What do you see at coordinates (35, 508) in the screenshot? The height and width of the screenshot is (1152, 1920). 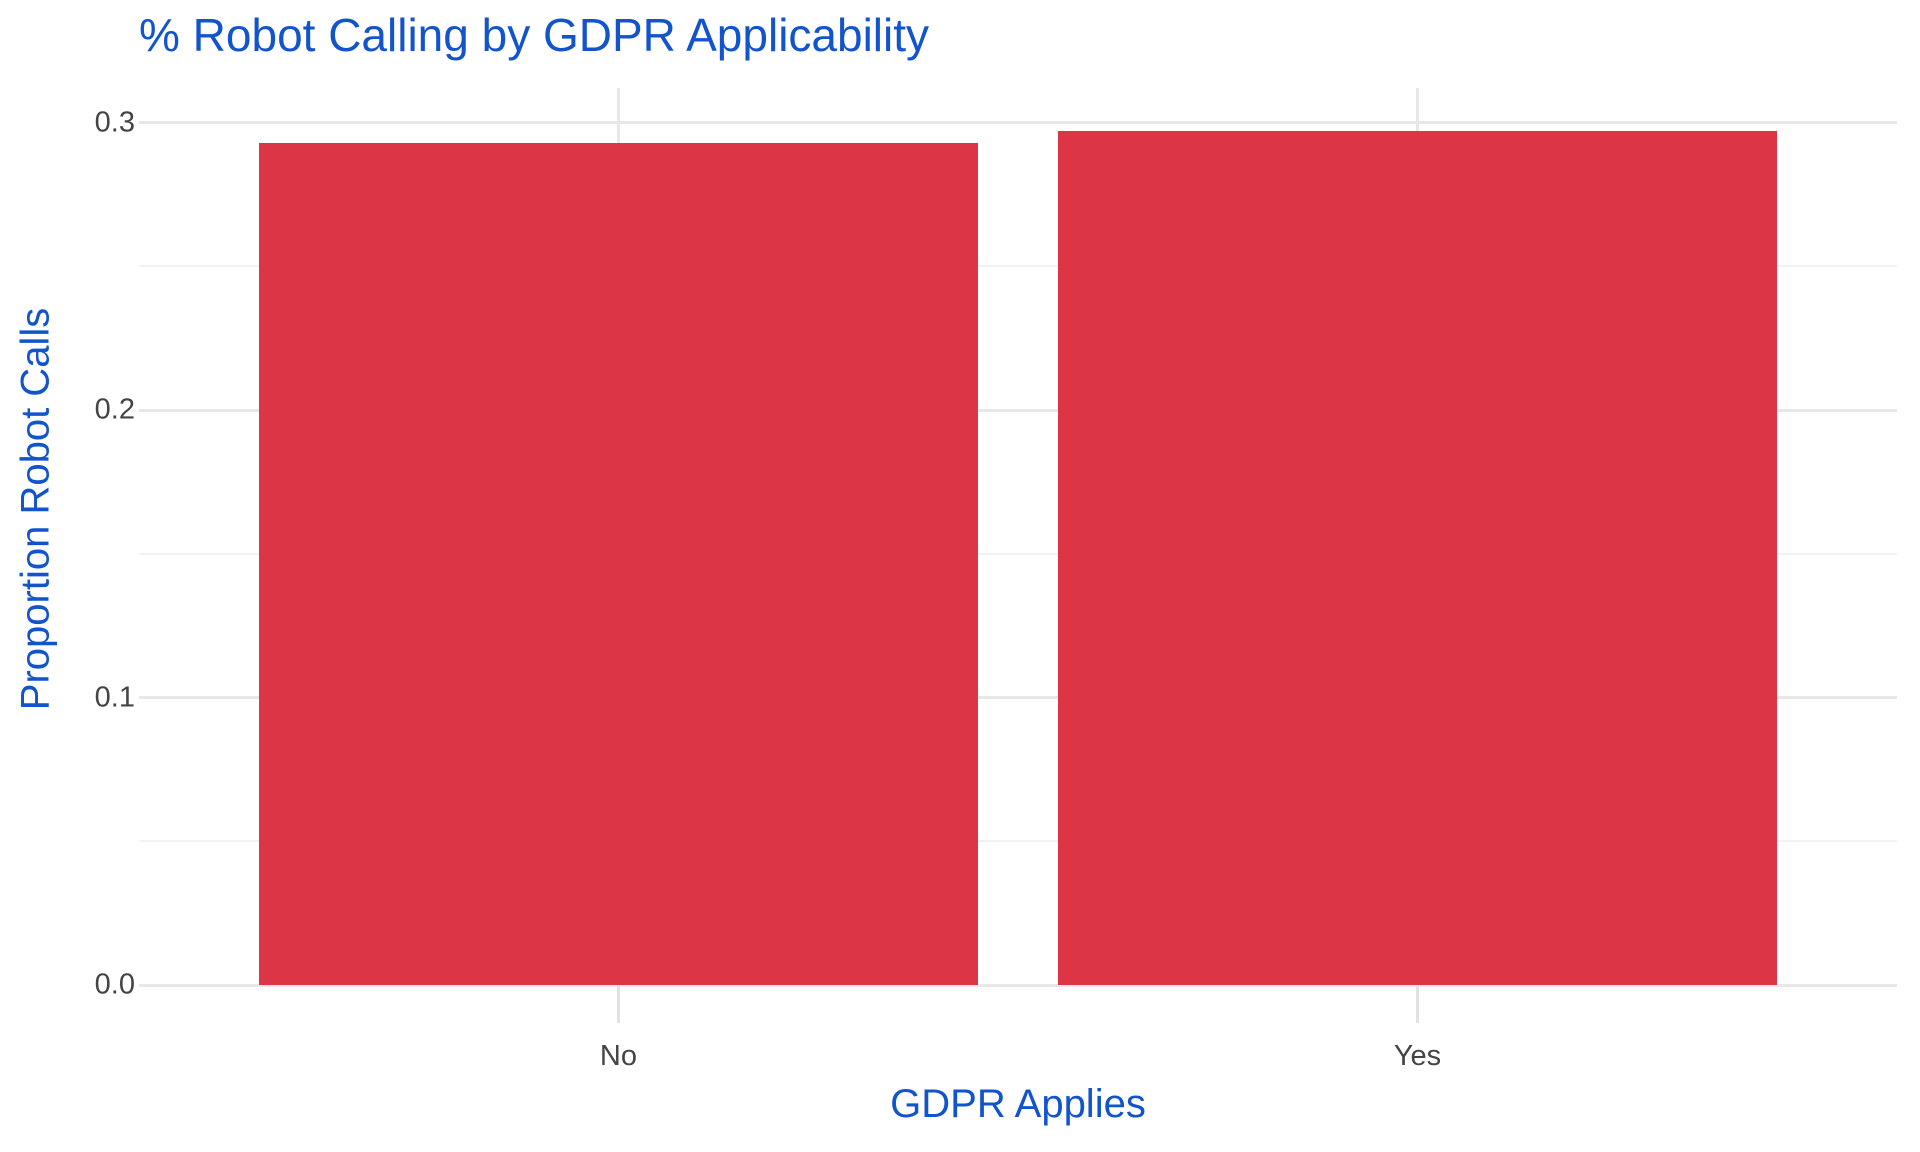 I see `y-axis-title: Proportion Robot Calls` at bounding box center [35, 508].